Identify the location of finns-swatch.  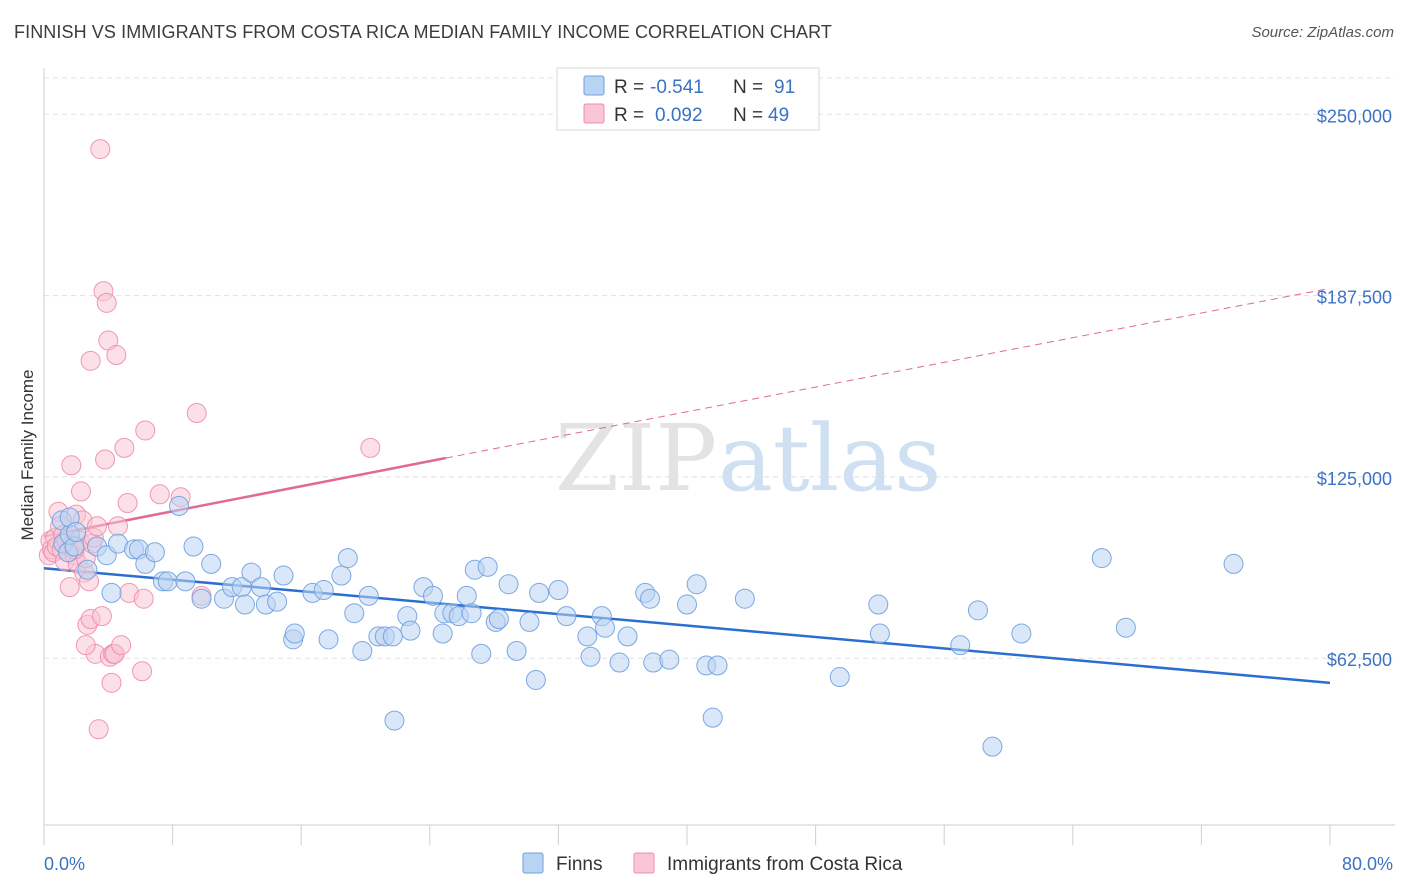
(594, 85).